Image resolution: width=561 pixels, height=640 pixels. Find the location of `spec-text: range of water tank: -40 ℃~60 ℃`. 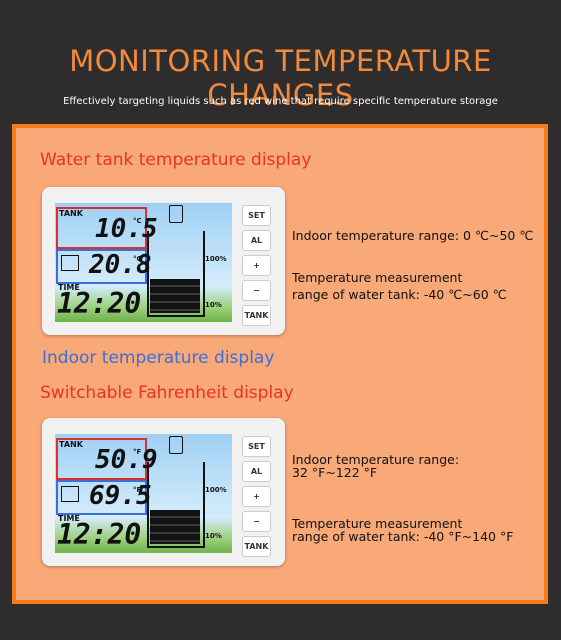

spec-text: range of water tank: -40 ℃~60 ℃ is located at coordinates (399, 294).